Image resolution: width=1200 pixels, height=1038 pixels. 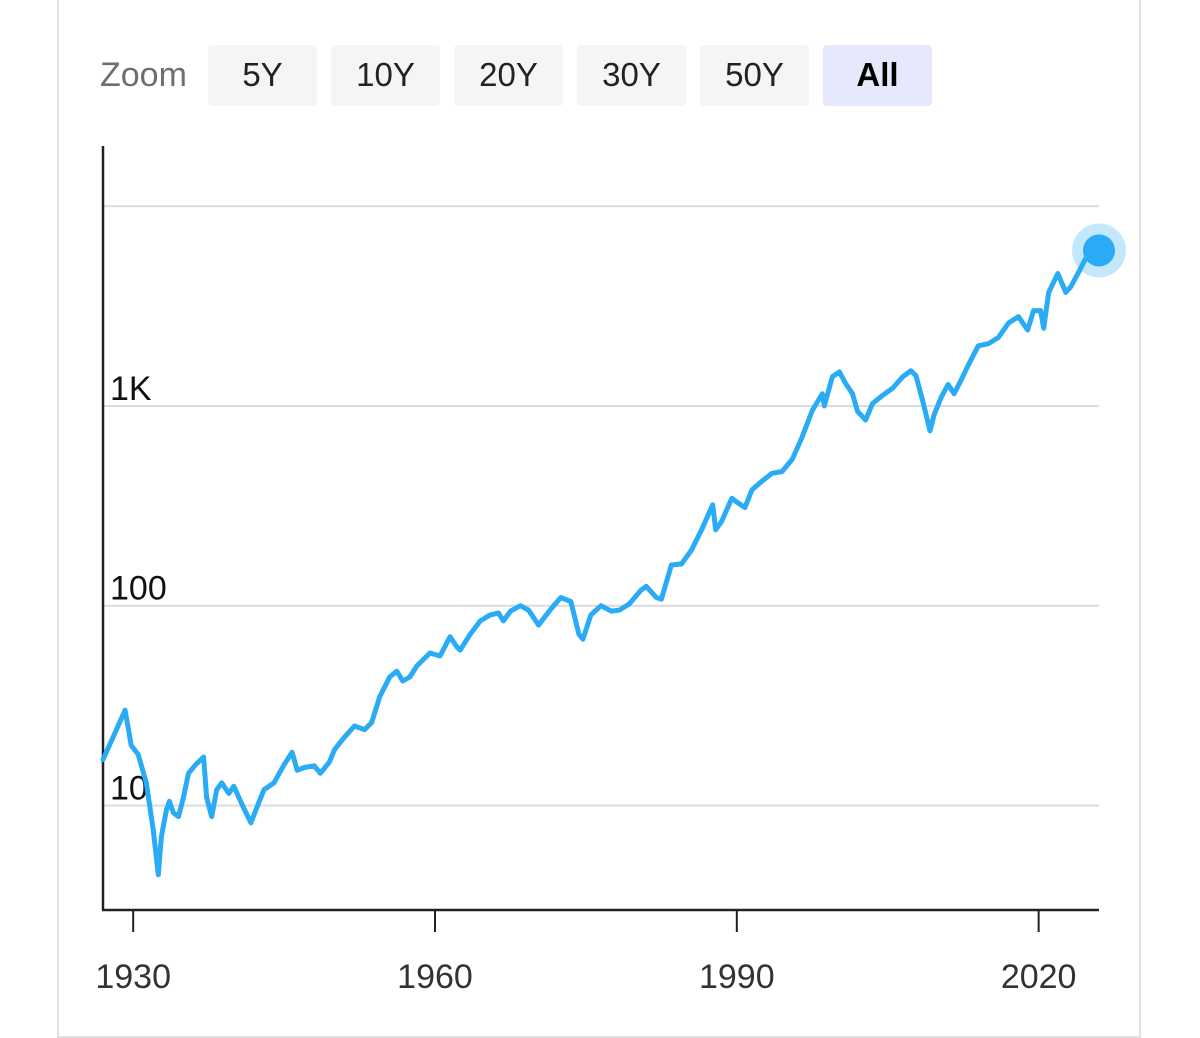 What do you see at coordinates (262, 75) in the screenshot?
I see `zoom-5y-button: 5Y` at bounding box center [262, 75].